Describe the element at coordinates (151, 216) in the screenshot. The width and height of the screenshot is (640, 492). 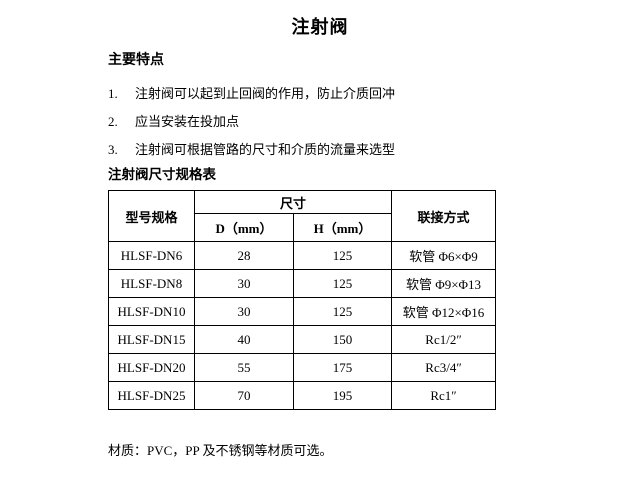
I see `header-cell-model: 型号规格` at that location.